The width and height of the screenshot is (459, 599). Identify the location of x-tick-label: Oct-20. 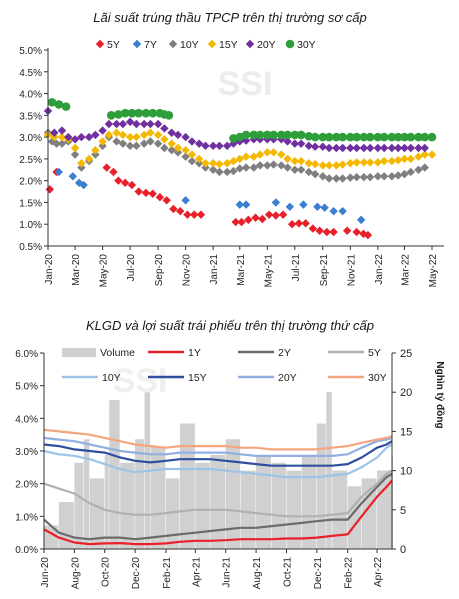
(106, 572).